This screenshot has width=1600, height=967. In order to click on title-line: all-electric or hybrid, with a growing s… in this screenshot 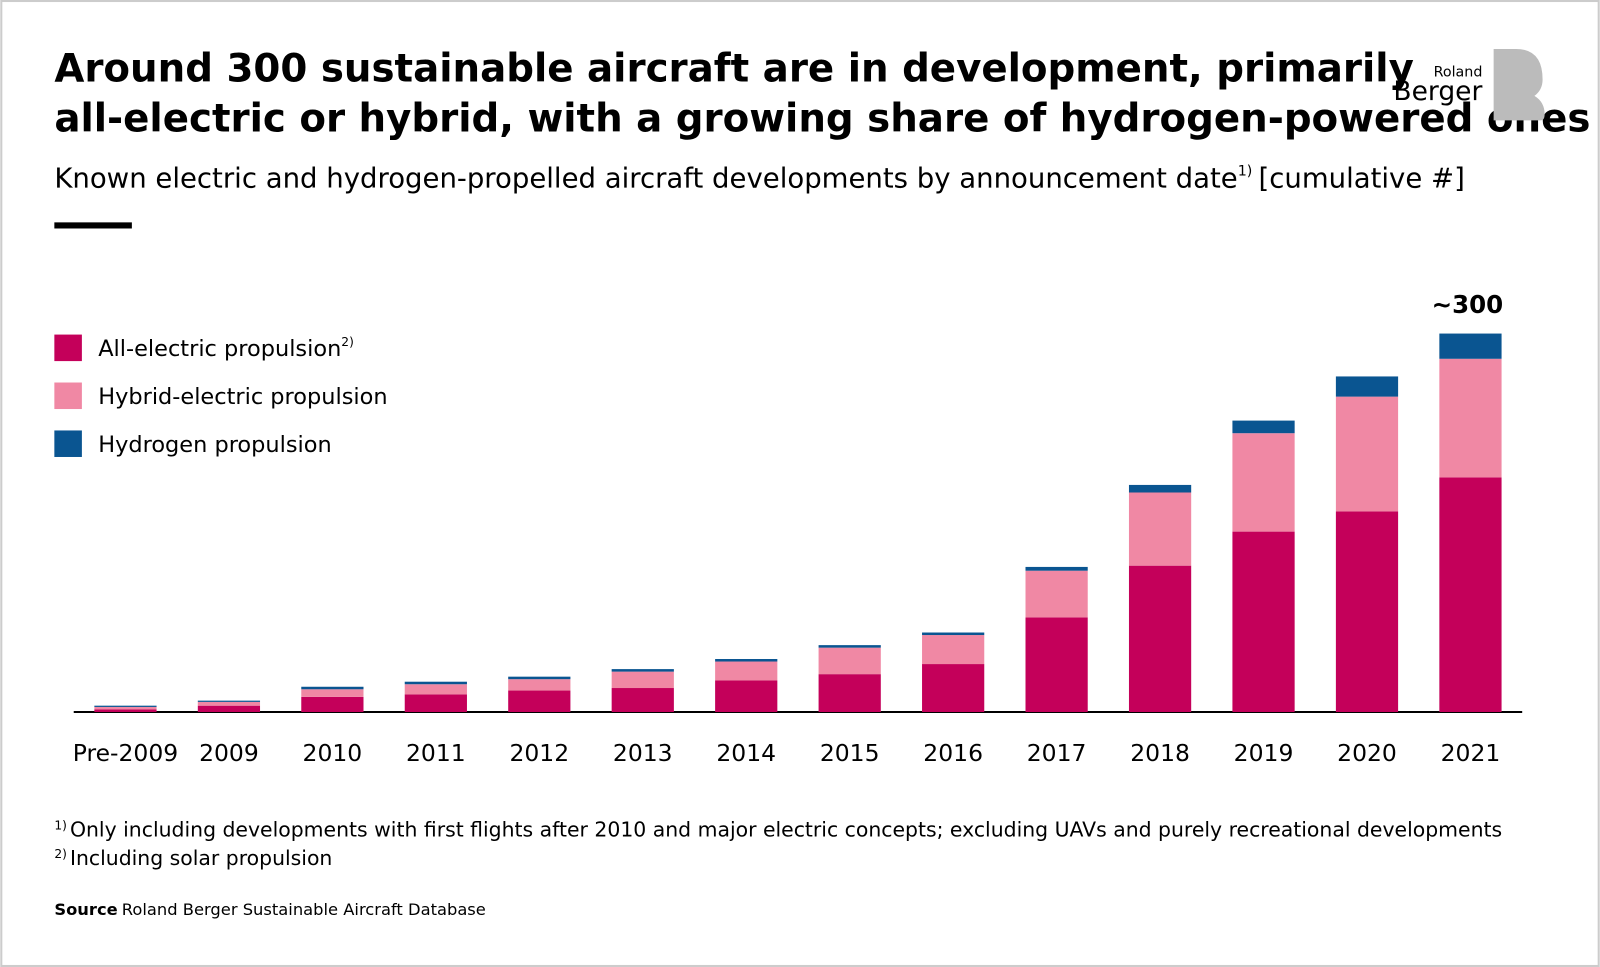, I will do `click(822, 119)`.